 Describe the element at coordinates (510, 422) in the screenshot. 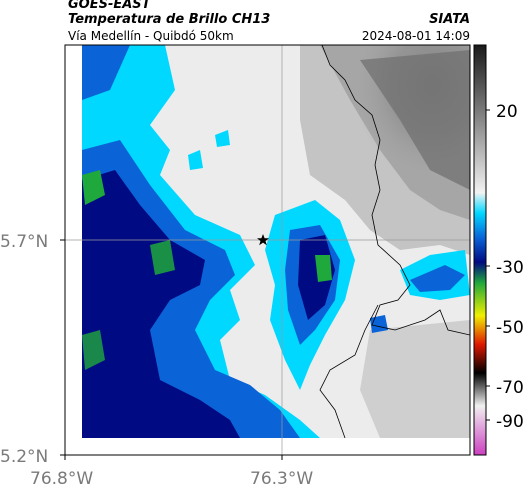

I see `colorbar-label-m90: -90` at that location.